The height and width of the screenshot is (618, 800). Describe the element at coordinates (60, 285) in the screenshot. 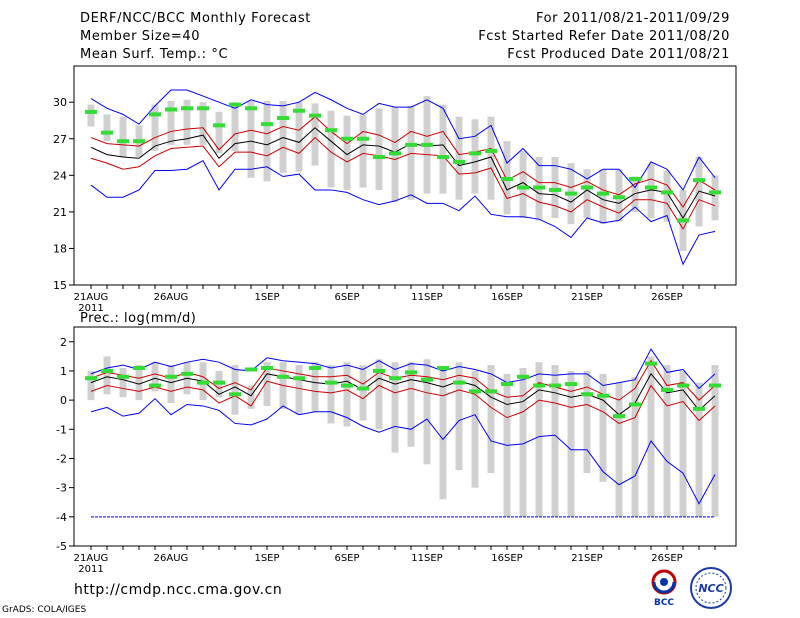

I see `y-tick-label: 15` at that location.